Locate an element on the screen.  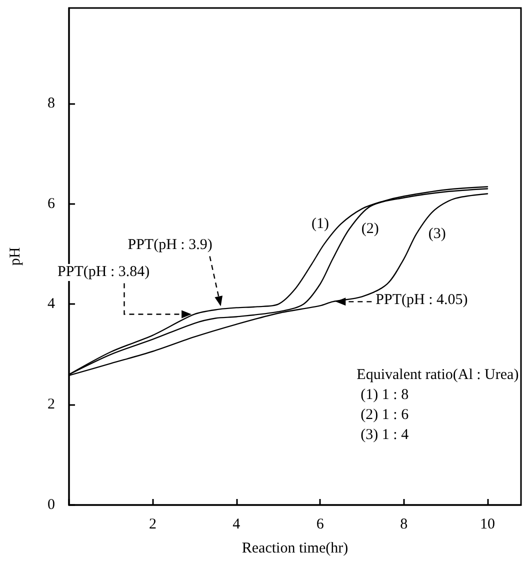
y-tick-label: 6 is located at coordinates (52, 204).